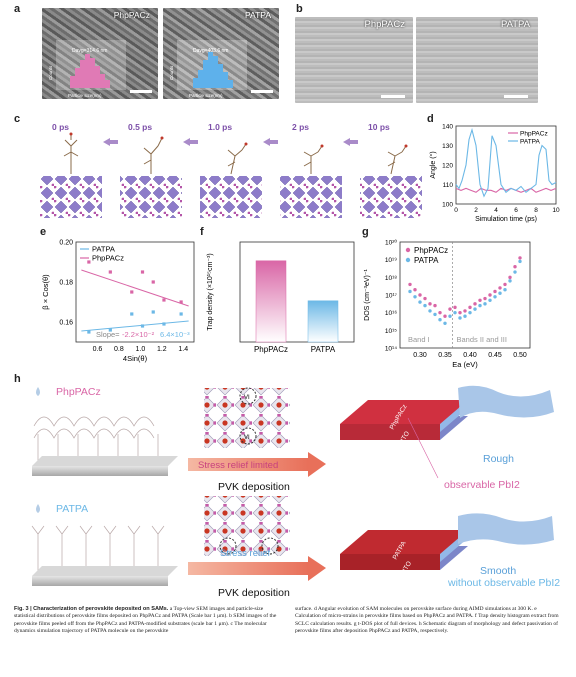  Describe the element at coordinates (87, 69) in the screenshot. I see `size-histogram-phppacz: Davg=314.6 nm Particle size(nm) Counts` at that location.